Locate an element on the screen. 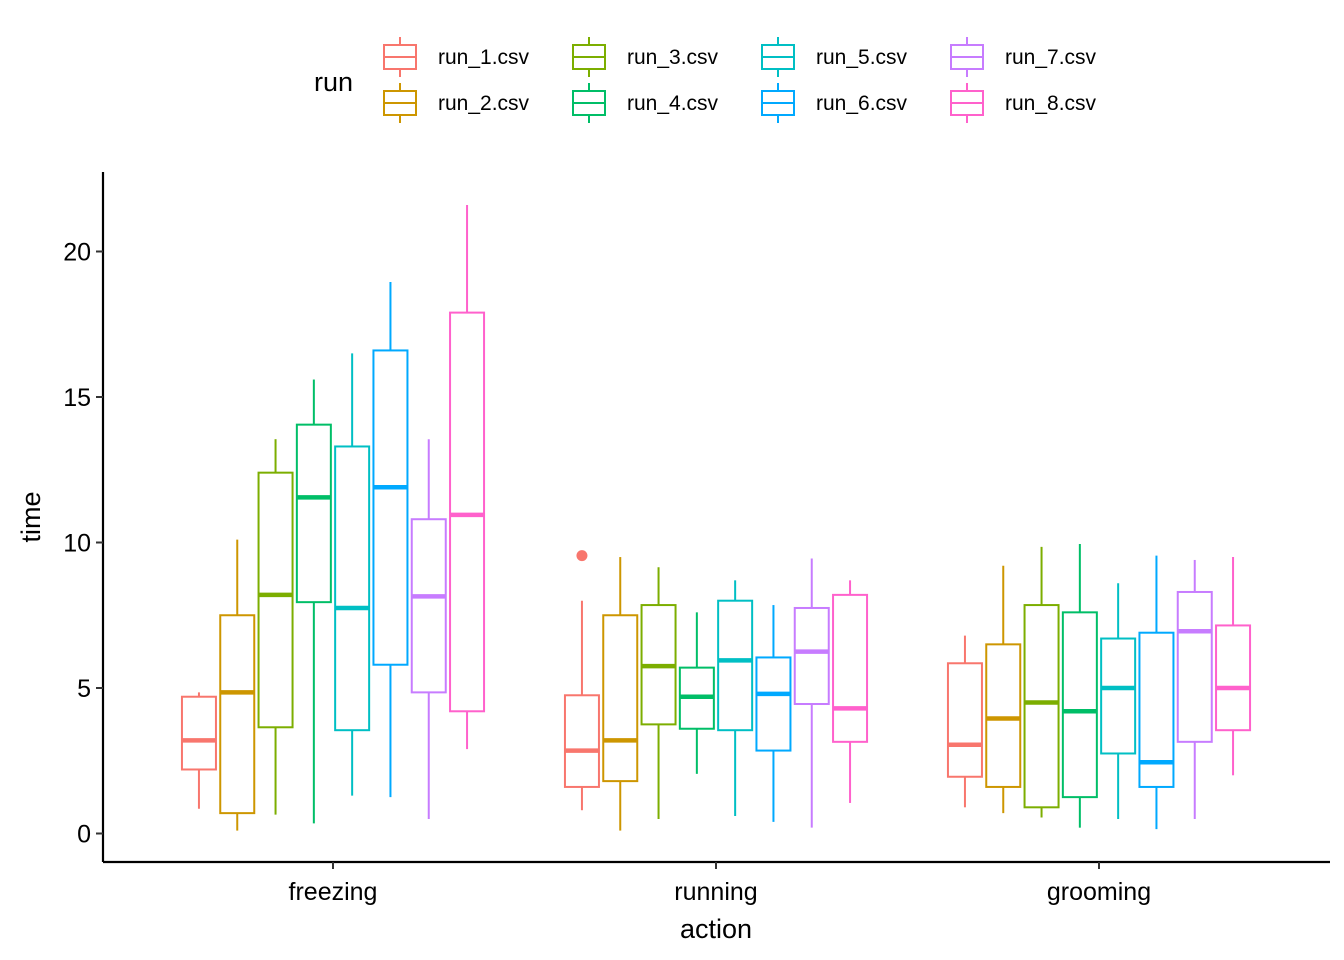 The width and height of the screenshot is (1344, 960). box-run_4.csv-running is located at coordinates (696, 693).